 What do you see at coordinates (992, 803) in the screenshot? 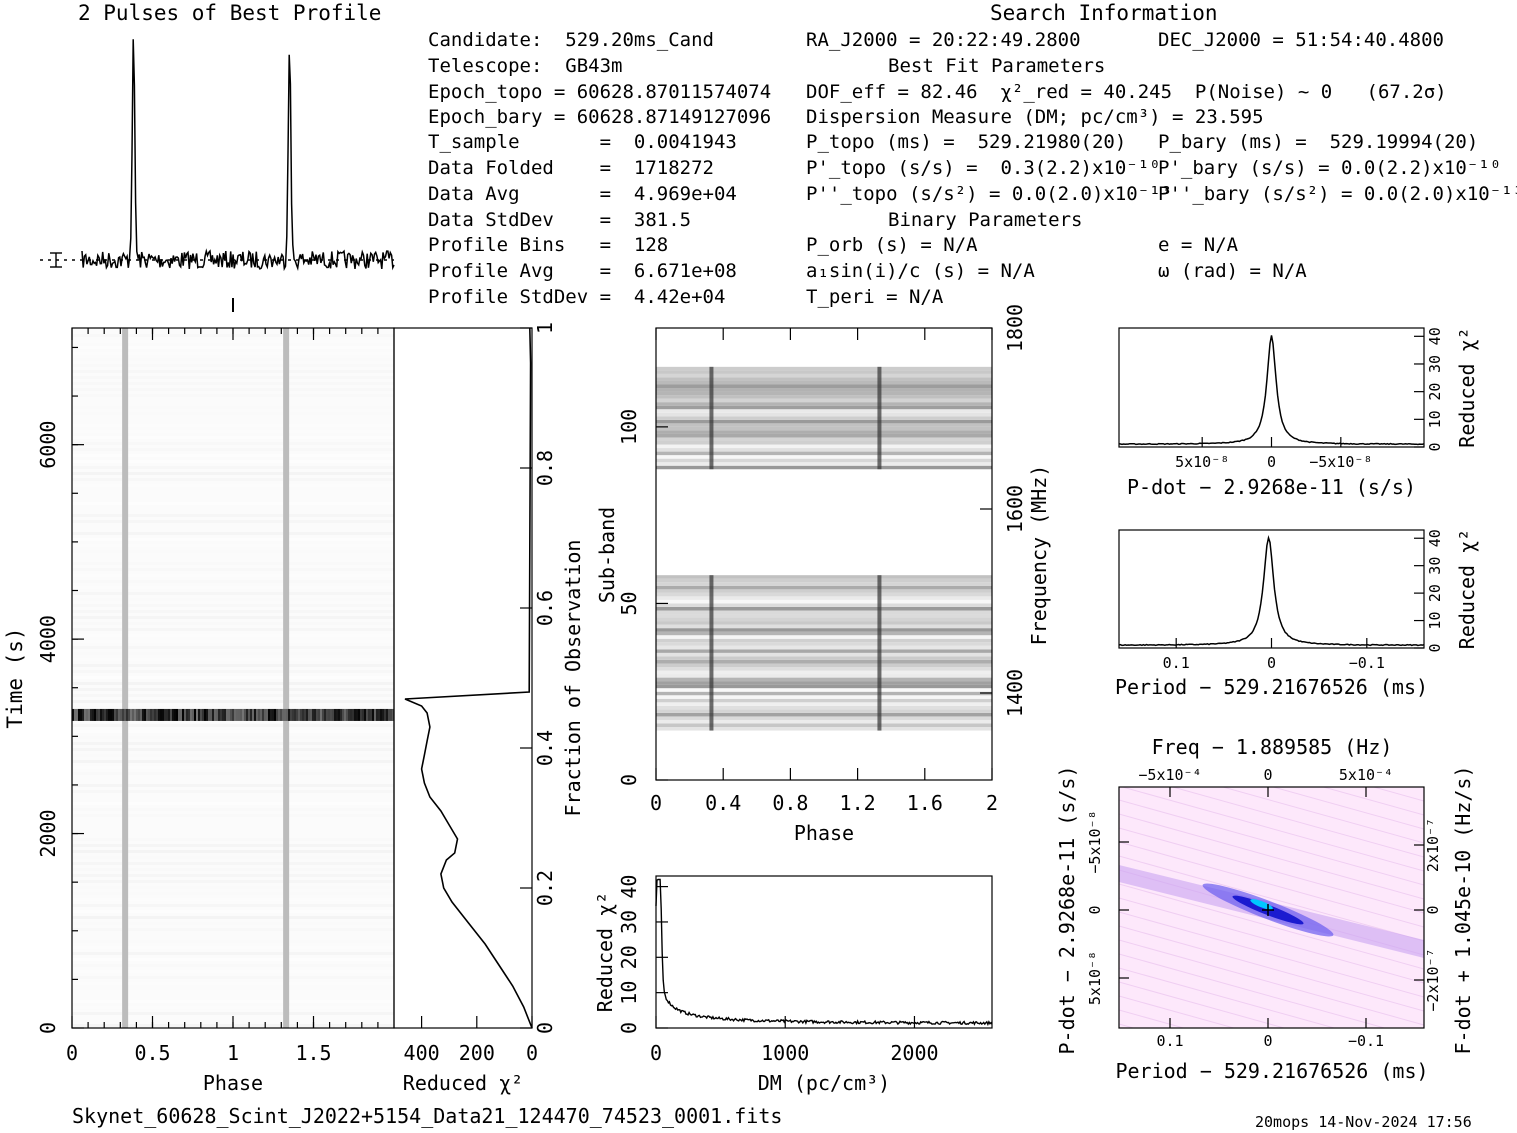
I see `subband-xtick-label: 2` at bounding box center [992, 803].